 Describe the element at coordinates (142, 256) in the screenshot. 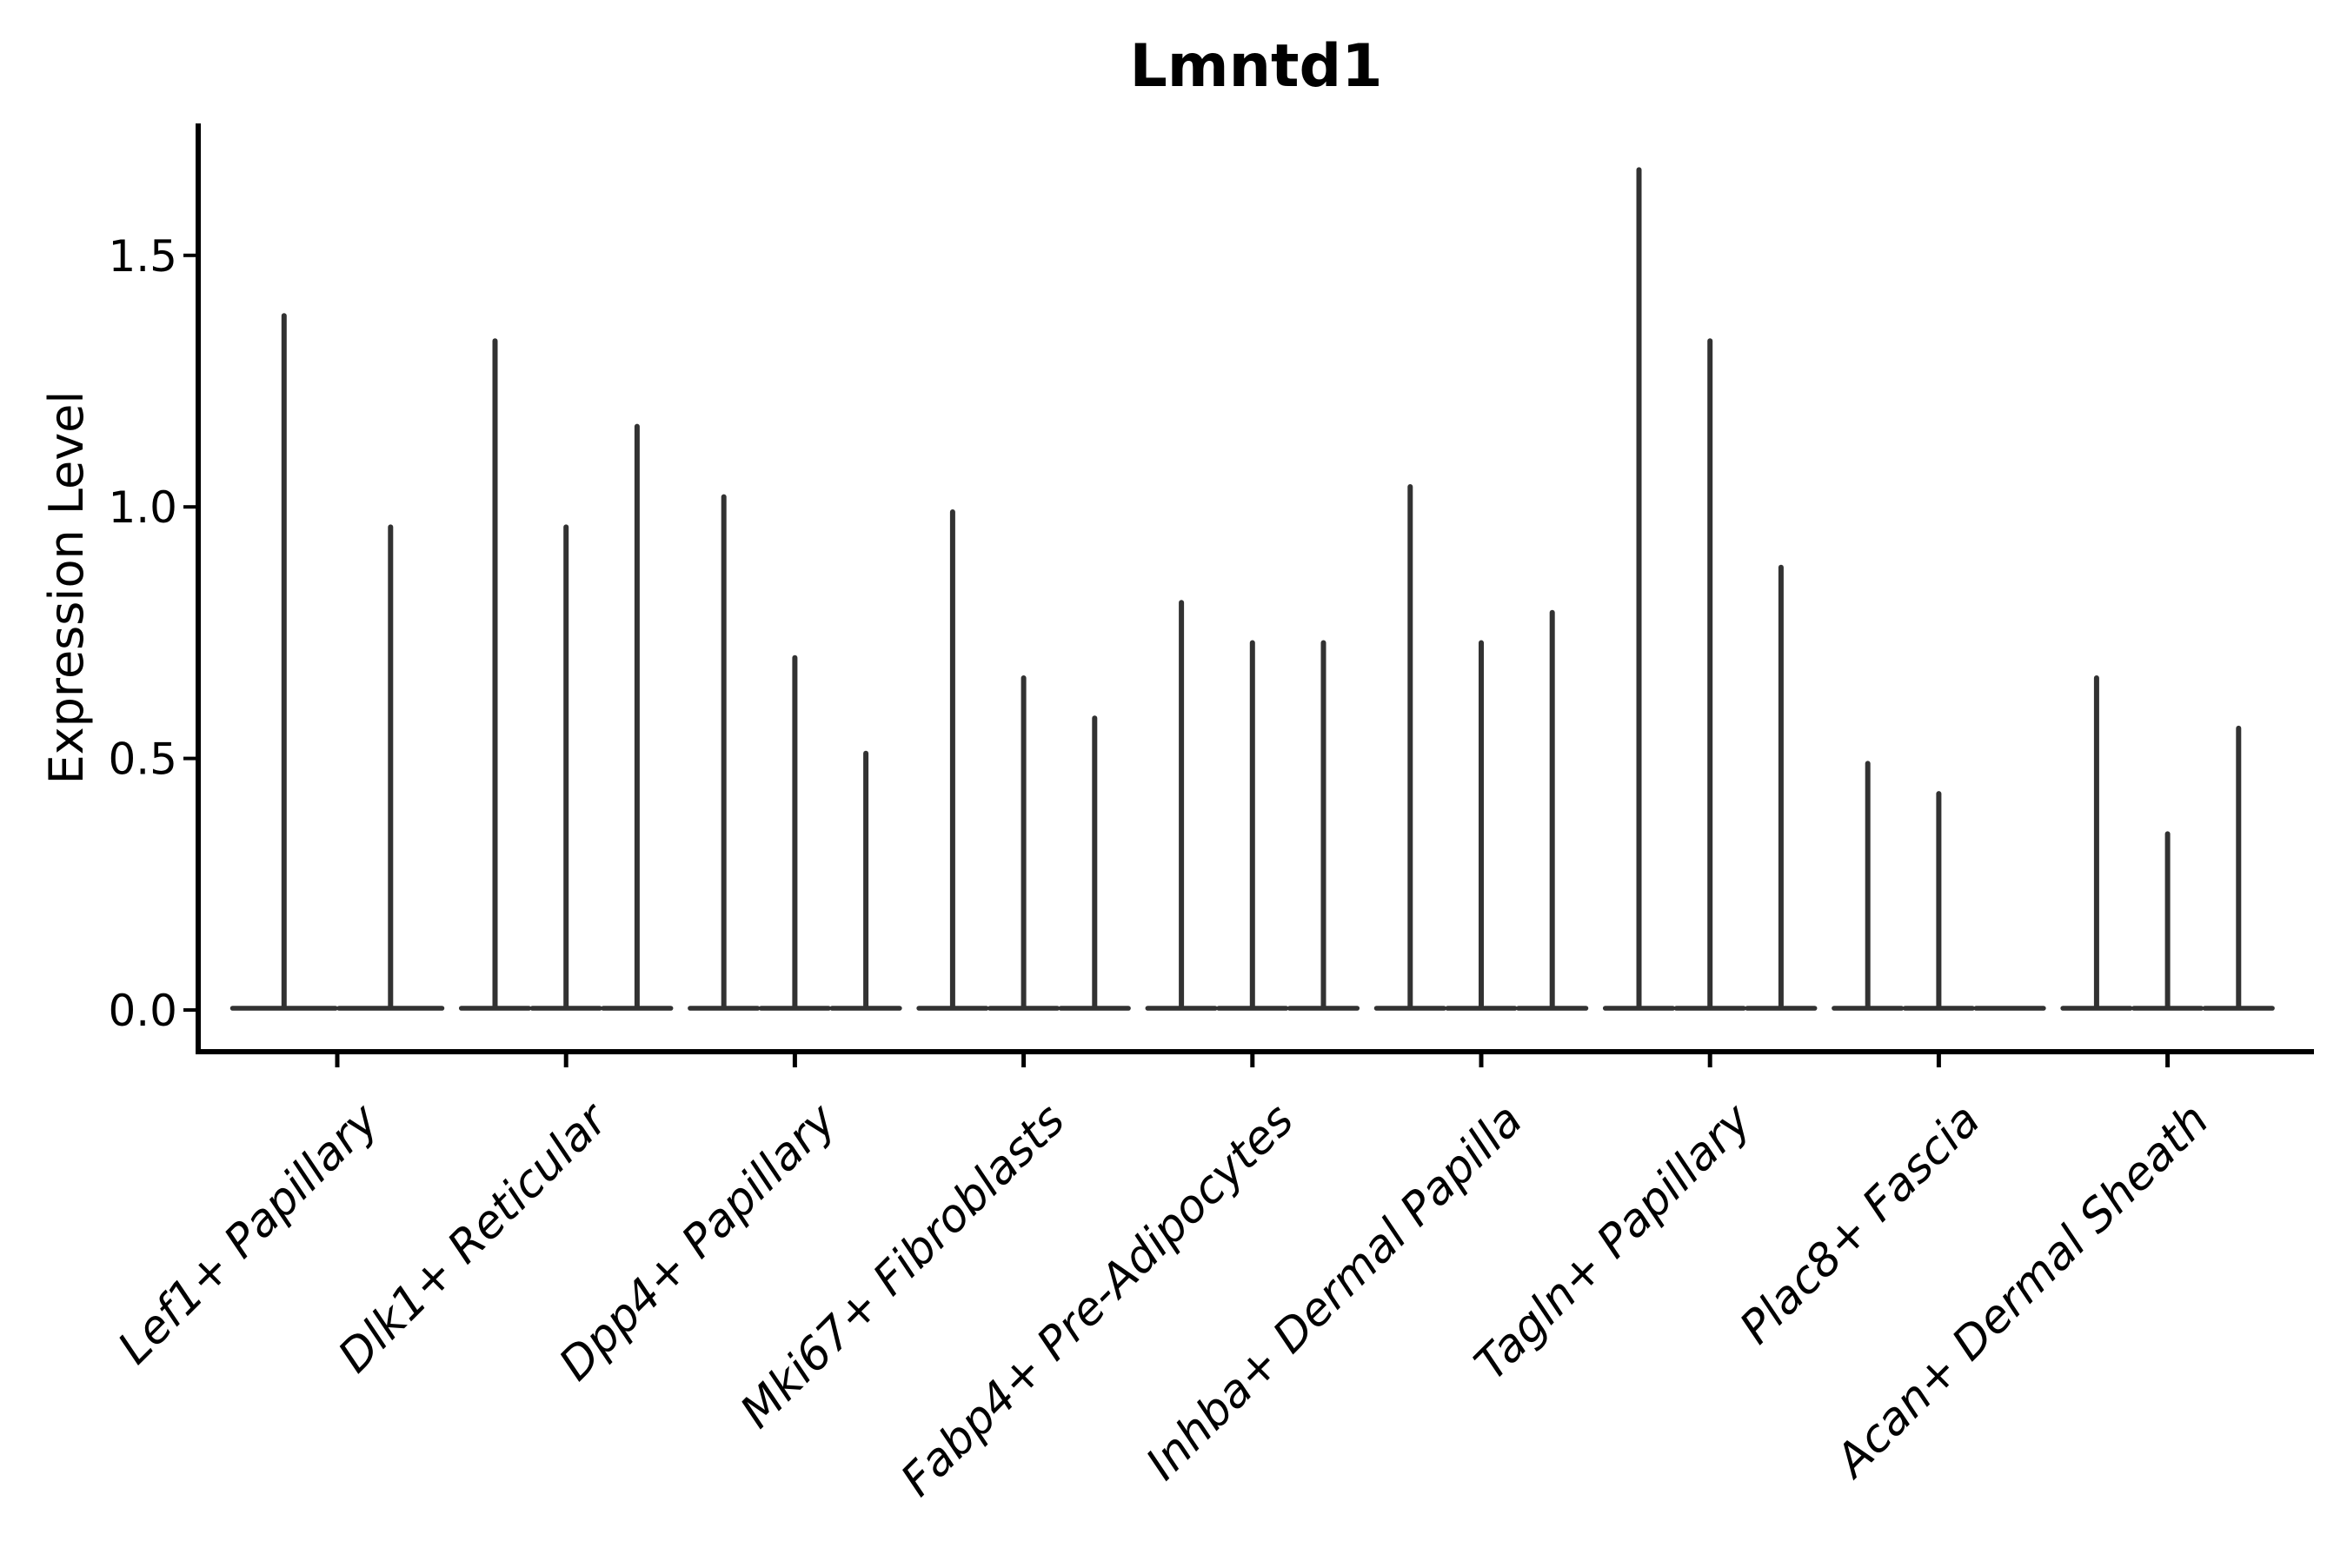

I see `y-tick-label: 1.5` at that location.